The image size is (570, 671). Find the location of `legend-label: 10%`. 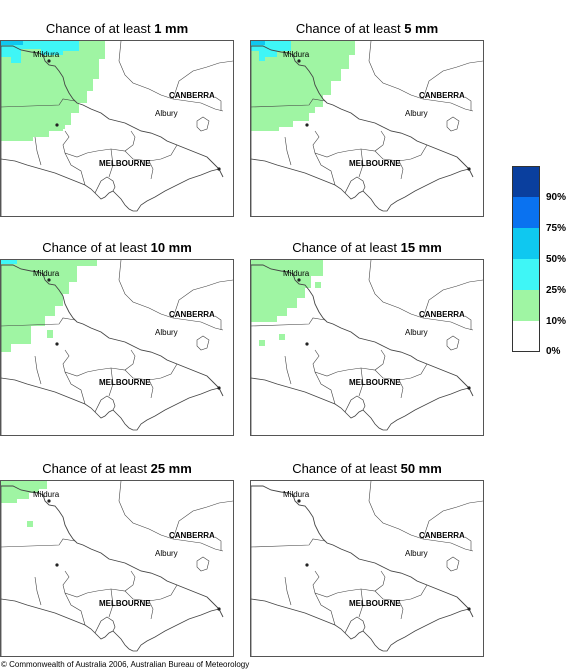

legend-label: 10% is located at coordinates (556, 321).